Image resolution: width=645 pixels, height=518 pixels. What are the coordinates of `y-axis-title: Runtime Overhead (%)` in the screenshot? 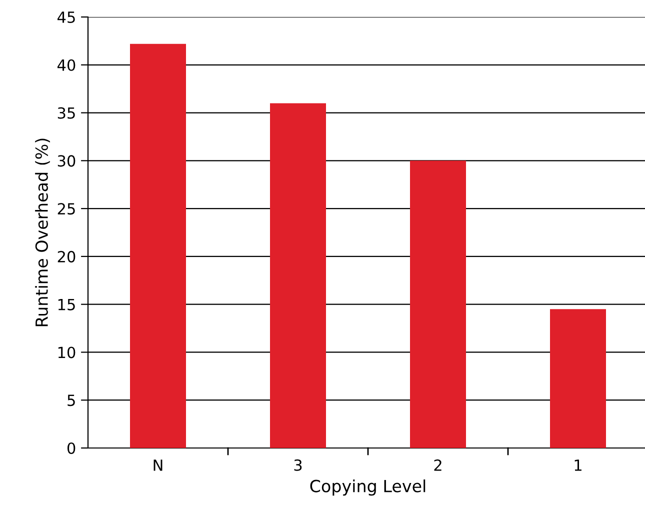 It's located at (42, 232).